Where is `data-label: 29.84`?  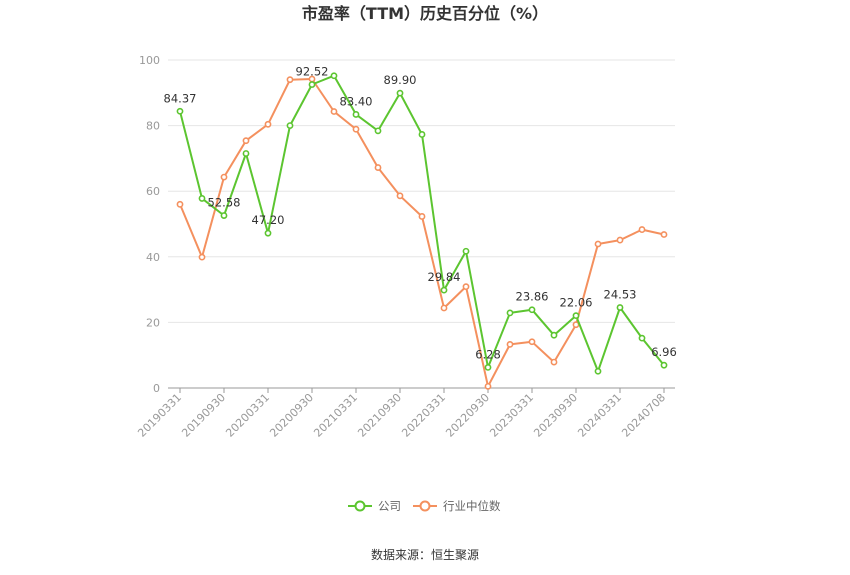 data-label: 29.84 is located at coordinates (444, 277).